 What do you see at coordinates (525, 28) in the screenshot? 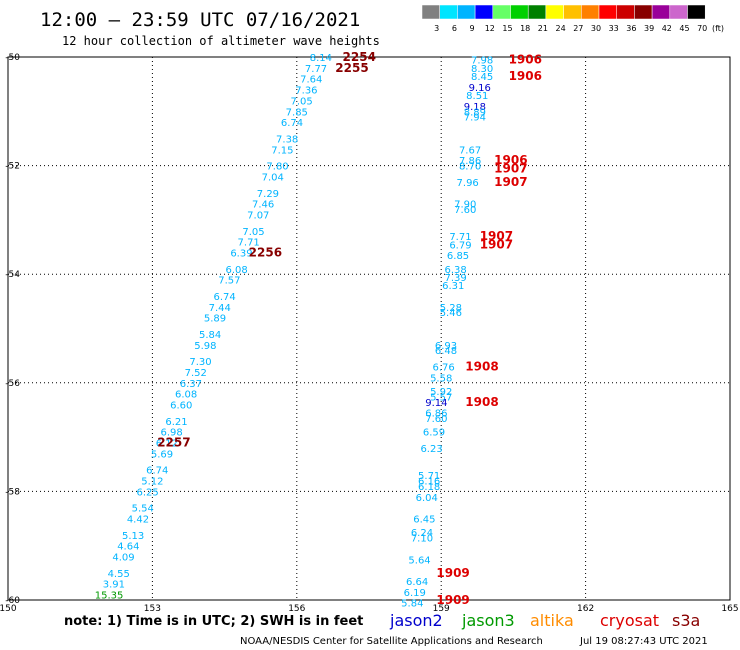
I see `colorbar-label: 18` at bounding box center [525, 28].